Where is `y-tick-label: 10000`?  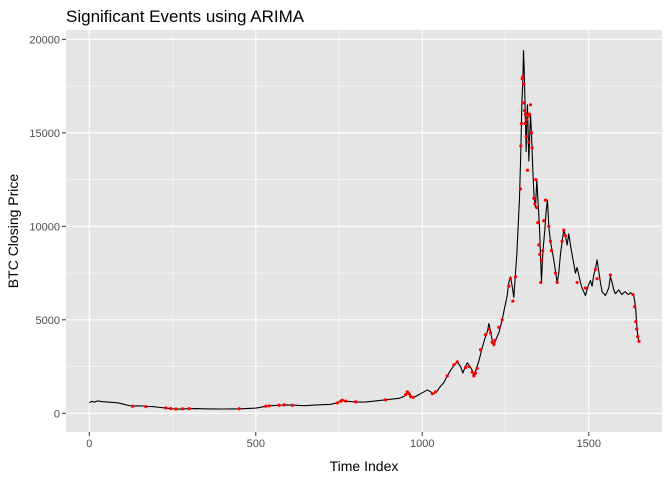 y-tick-label: 10000 is located at coordinates (44, 227).